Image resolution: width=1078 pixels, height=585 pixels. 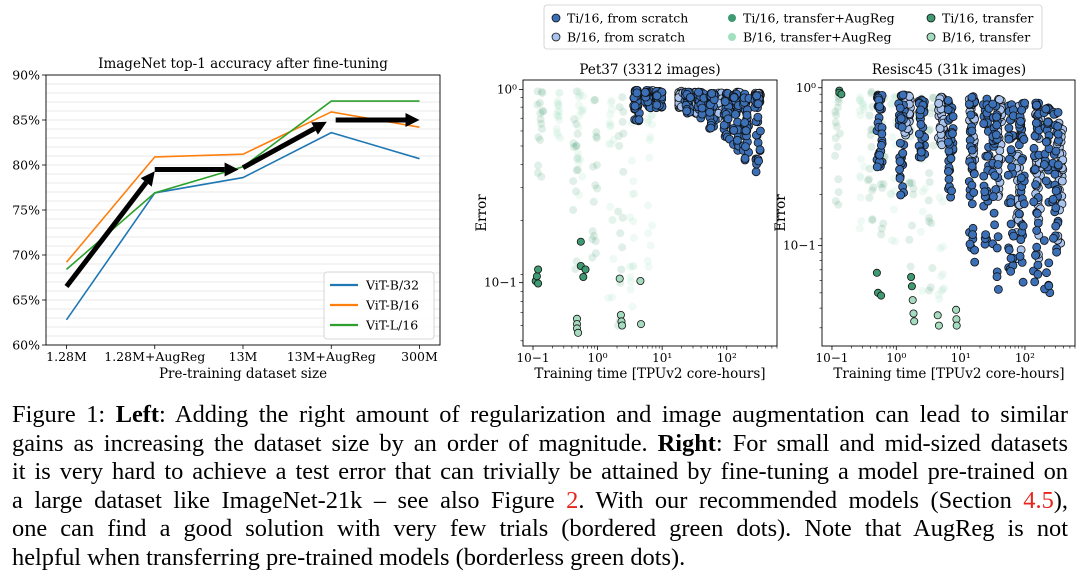 What do you see at coordinates (66, 356) in the screenshot?
I see `x-tick-label: 1.28M` at bounding box center [66, 356].